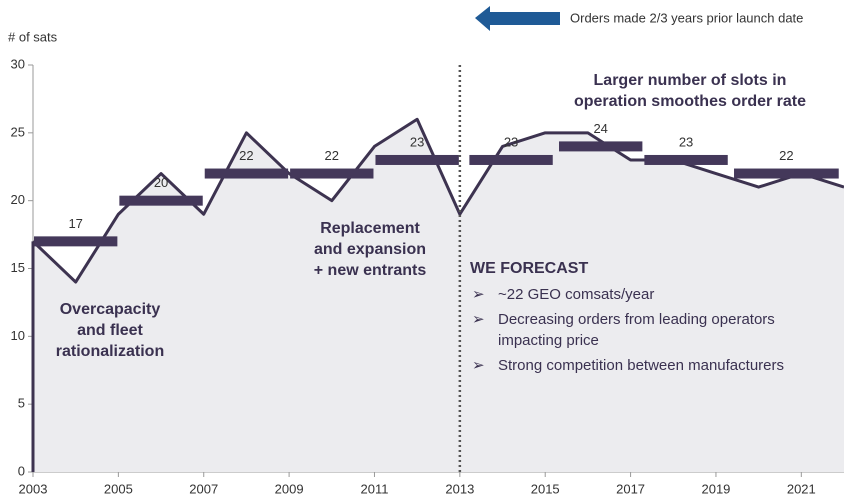 The image size is (844, 499). Describe the element at coordinates (370, 228) in the screenshot. I see `annotation: Replacement` at that location.